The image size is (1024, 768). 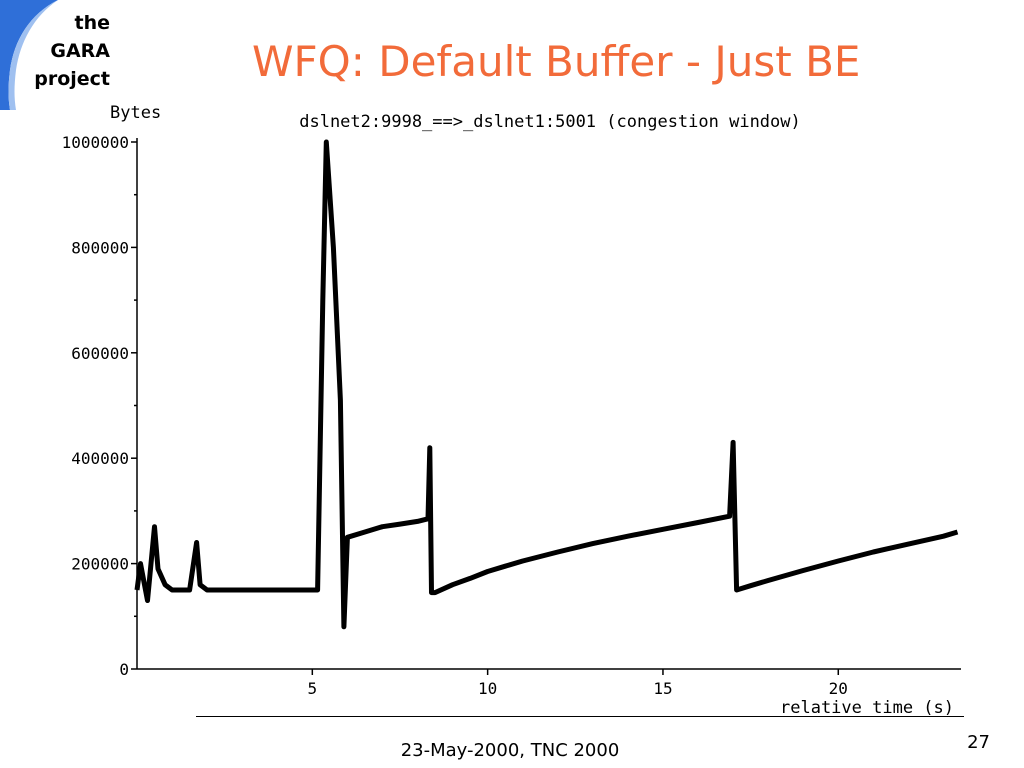 I want to click on x-ticks: 5 10 15 20, so click(x=577, y=683).